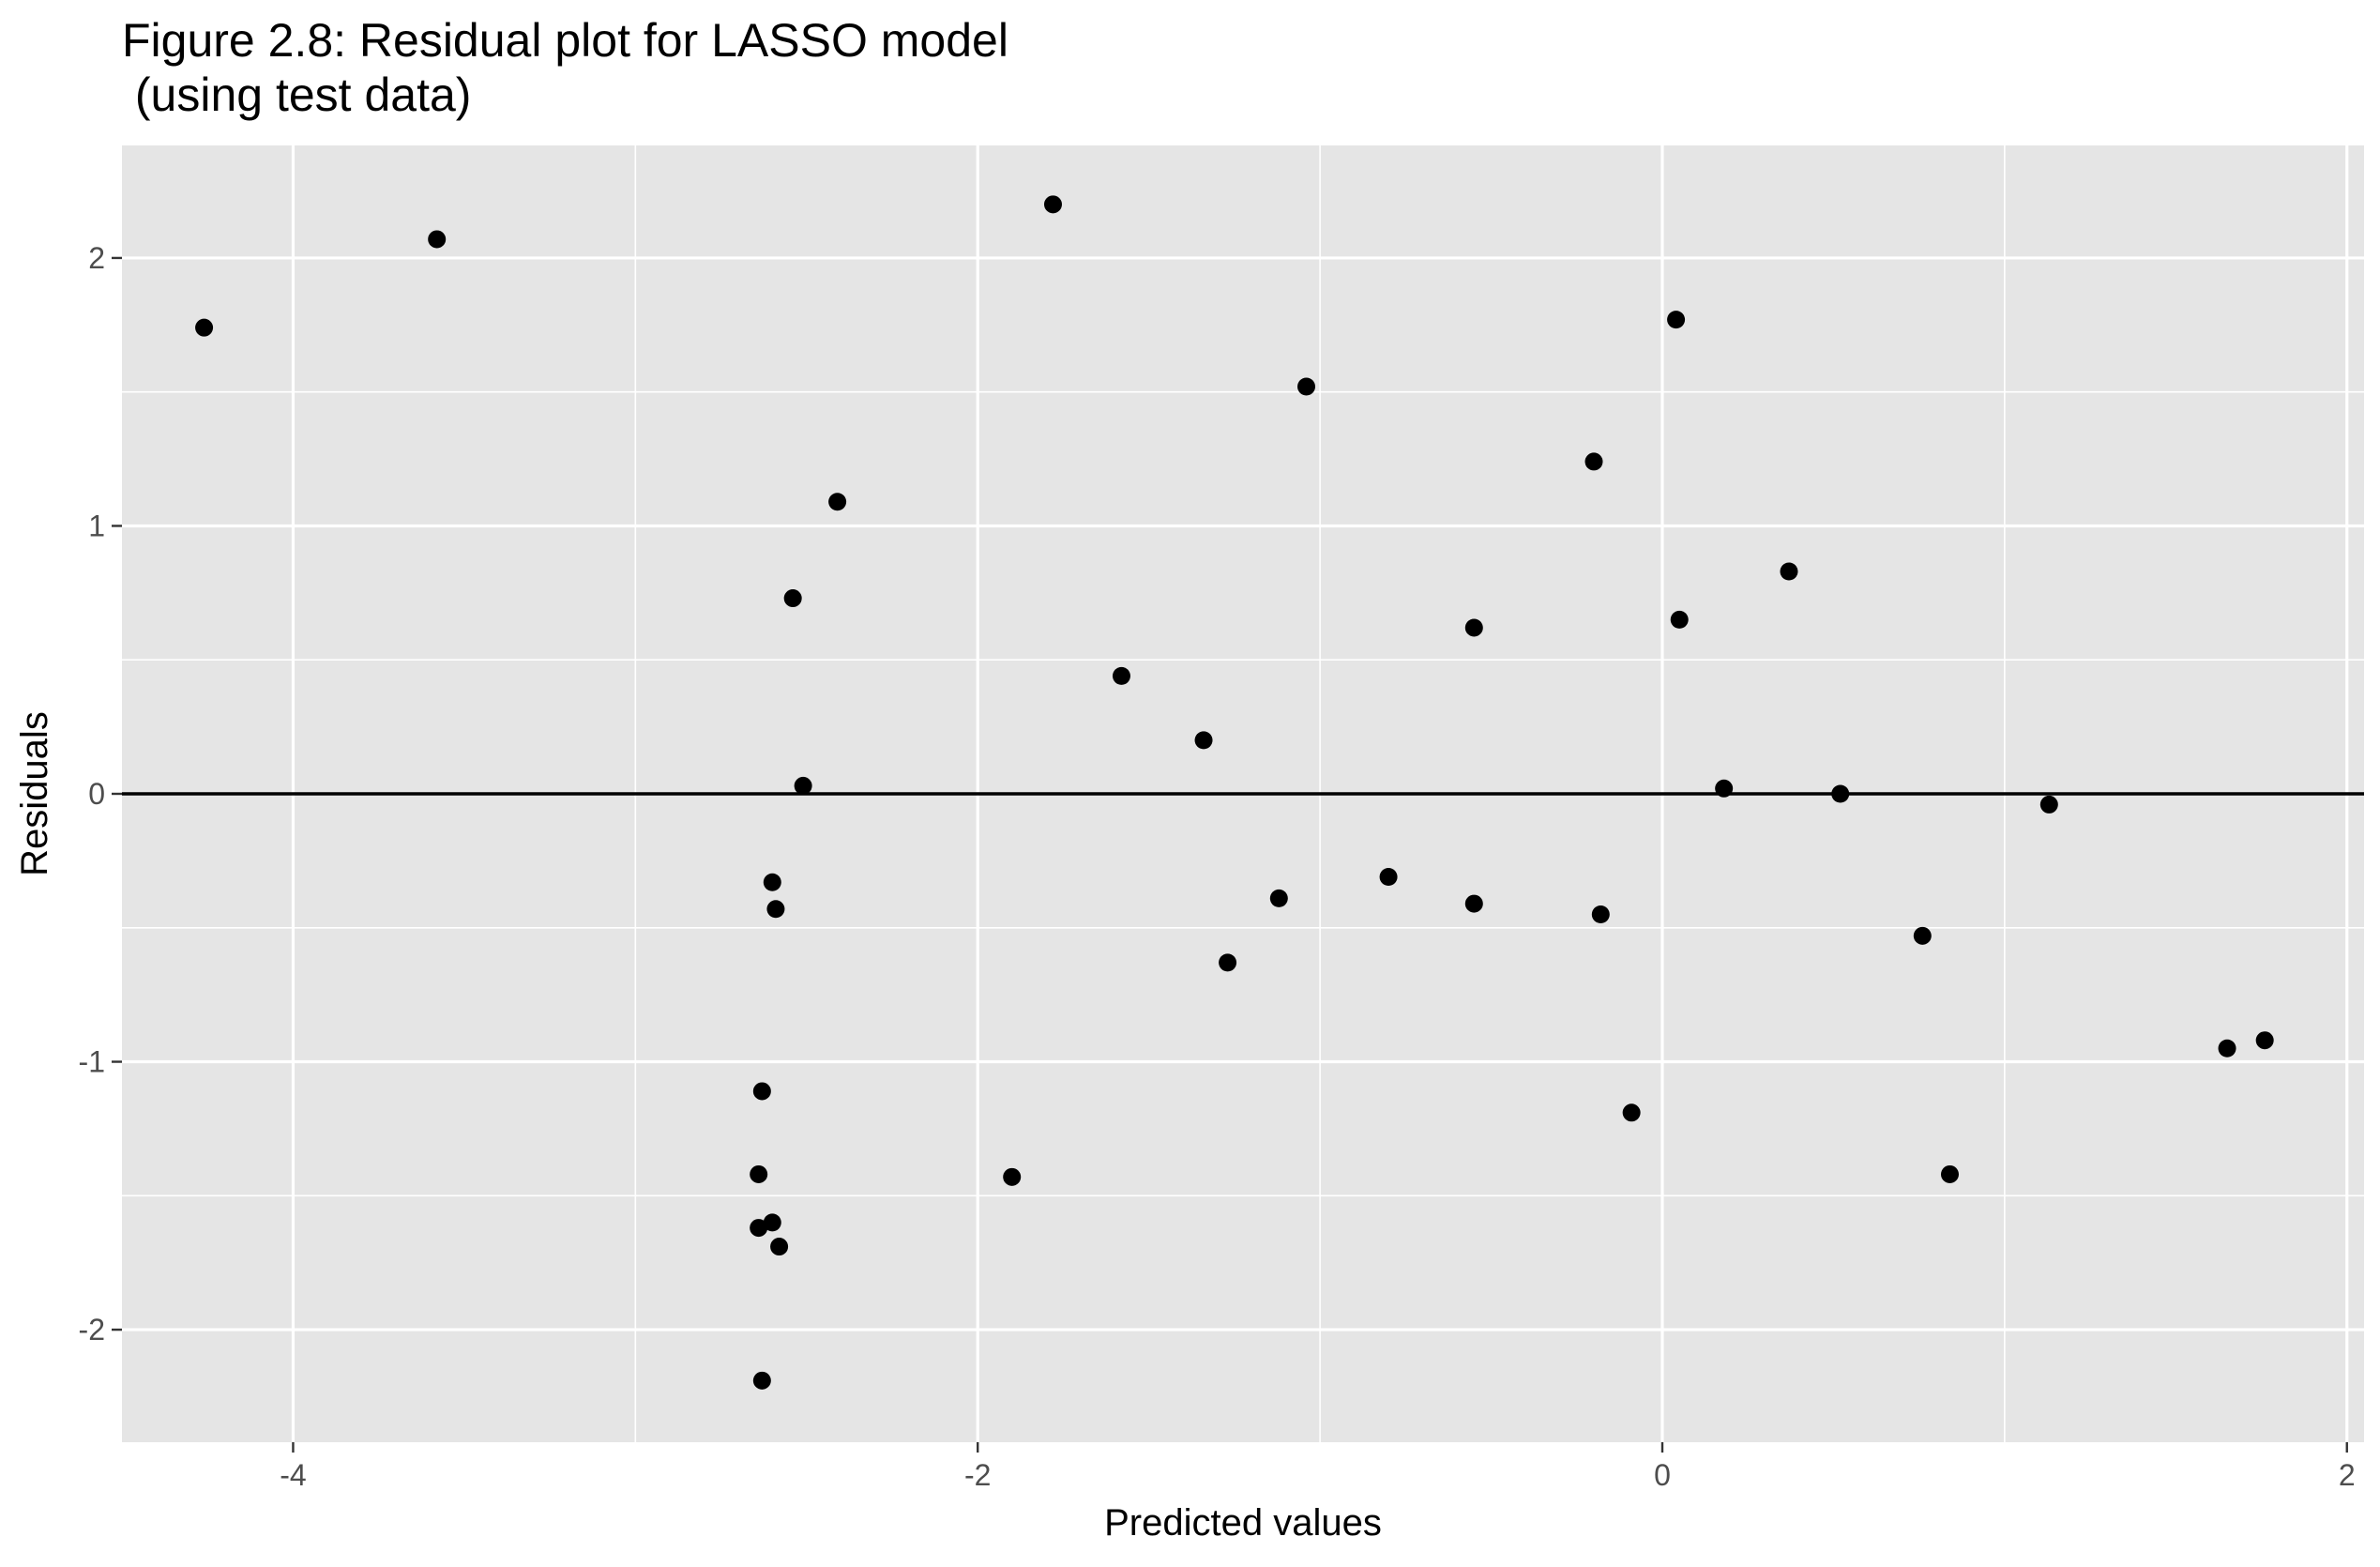 The height and width of the screenshot is (1567, 2380). Describe the element at coordinates (34, 794) in the screenshot. I see `y-axis-title: Residuals` at that location.